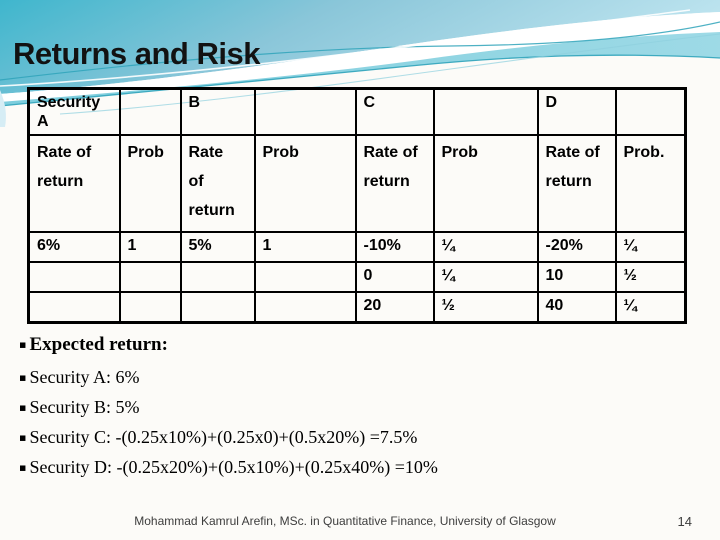 This screenshot has width=720, height=540. What do you see at coordinates (84, 407) in the screenshot?
I see `bullet-text: Security B: 5%` at bounding box center [84, 407].